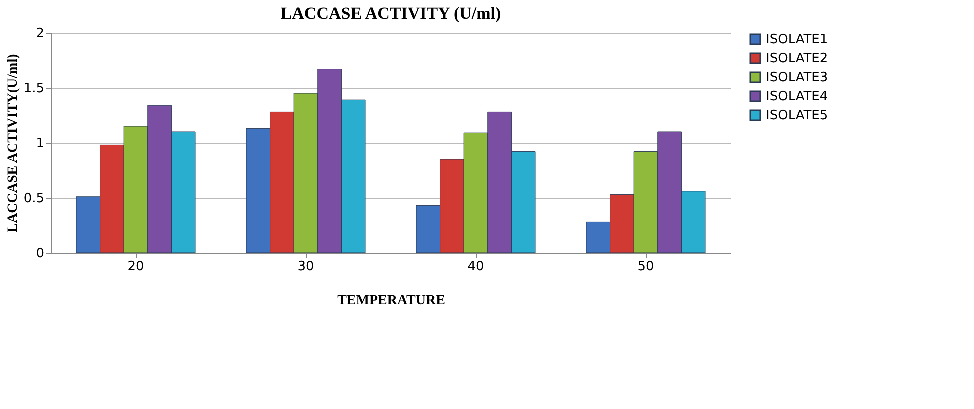  What do you see at coordinates (797, 59) in the screenshot?
I see `legend-label: ISOLATE2` at bounding box center [797, 59].